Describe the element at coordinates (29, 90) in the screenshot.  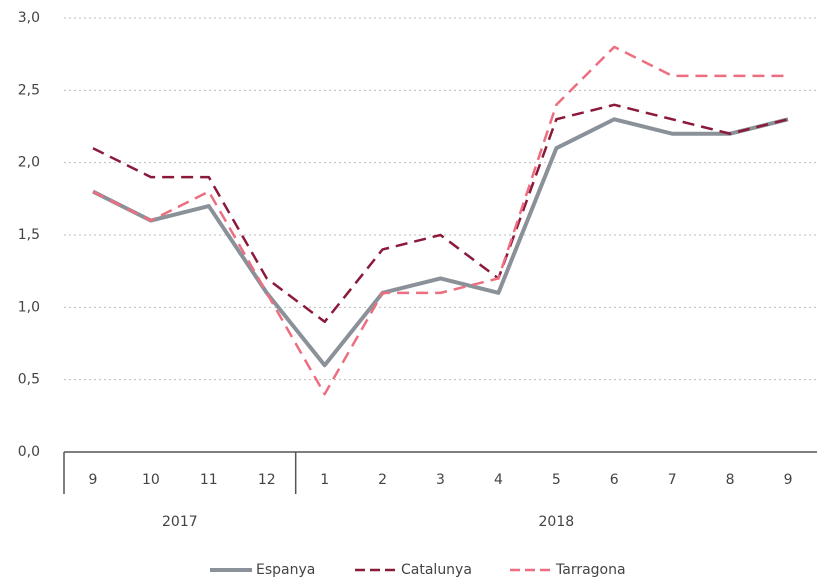
I see `y-tick-label: 2,5` at that location.